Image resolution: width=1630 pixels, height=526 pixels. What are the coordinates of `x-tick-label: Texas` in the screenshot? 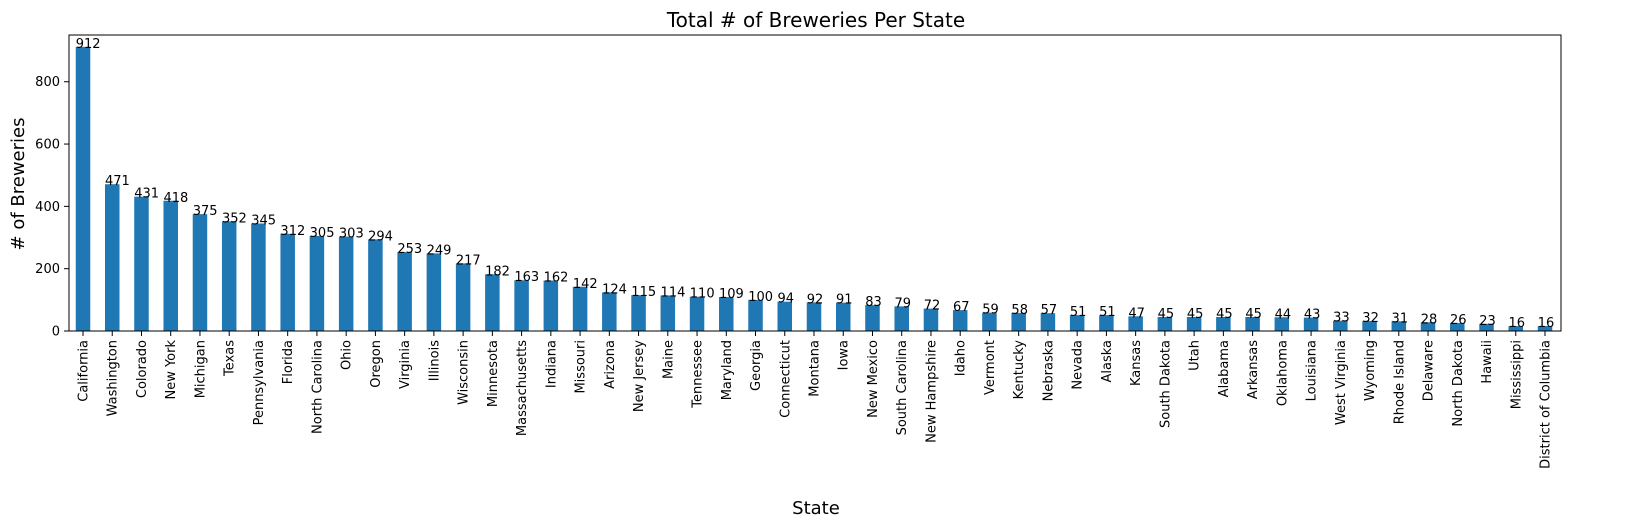 It's located at (230, 358).